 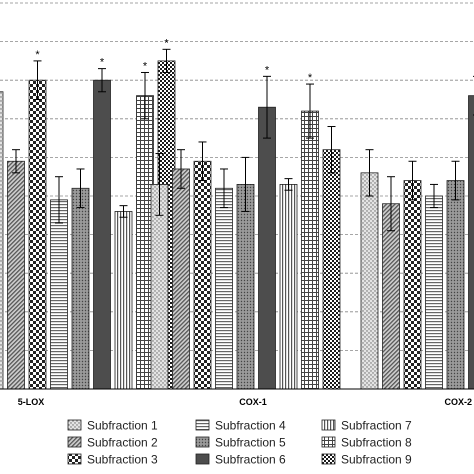 What do you see at coordinates (237, 397) in the screenshot?
I see `x-axis: 5-LOX COX-1 COX-2` at bounding box center [237, 397].